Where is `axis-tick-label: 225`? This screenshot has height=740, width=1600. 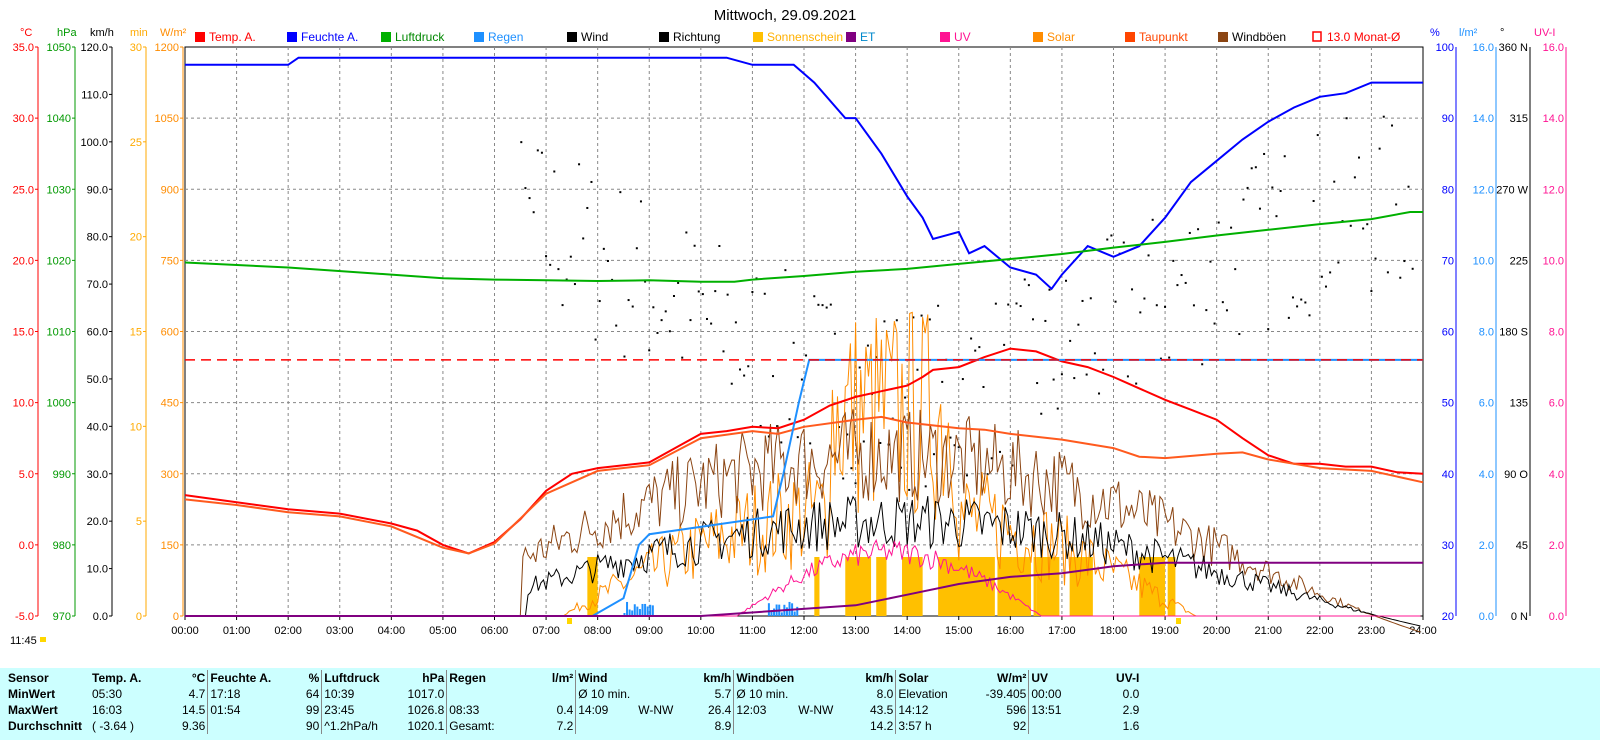
axis-tick-label: 225 is located at coordinates (1519, 261).